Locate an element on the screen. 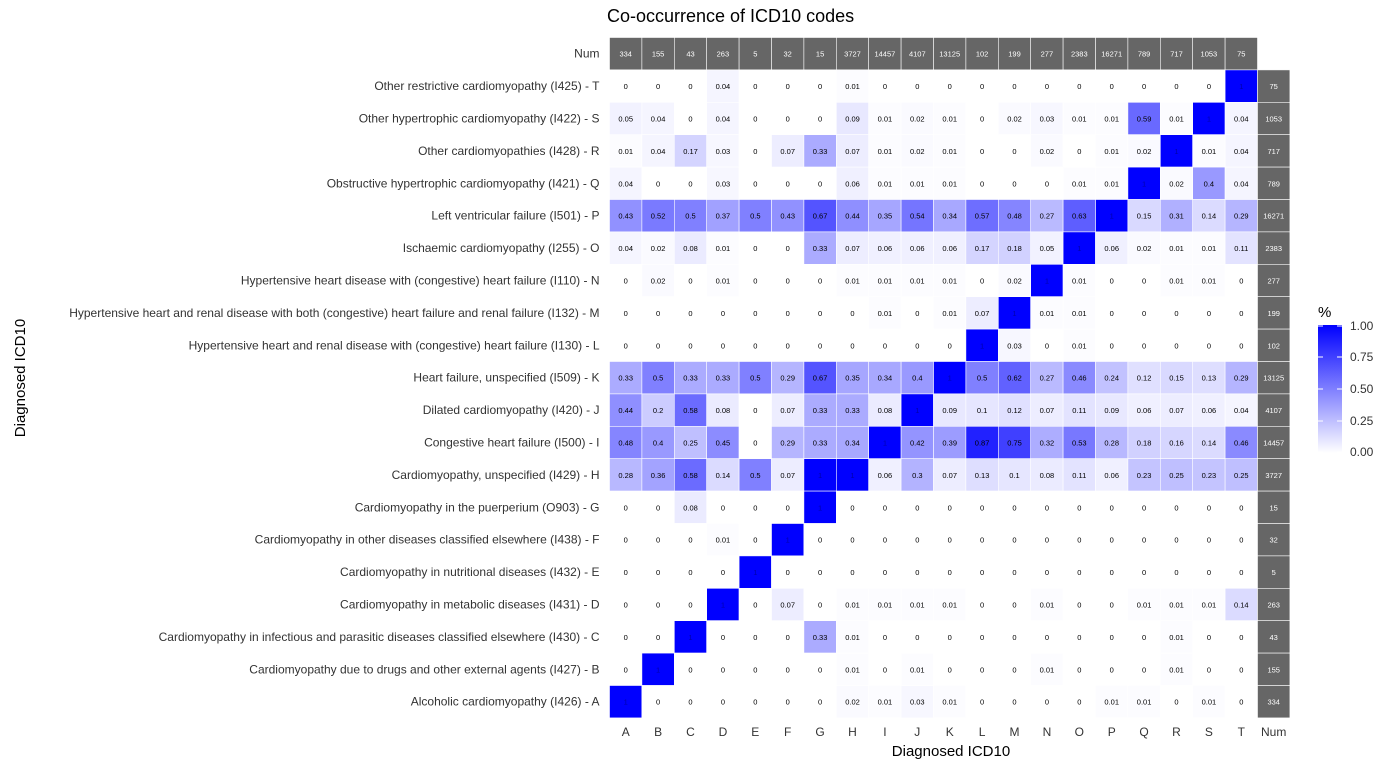  cell-value: 0.5 is located at coordinates (755, 475).